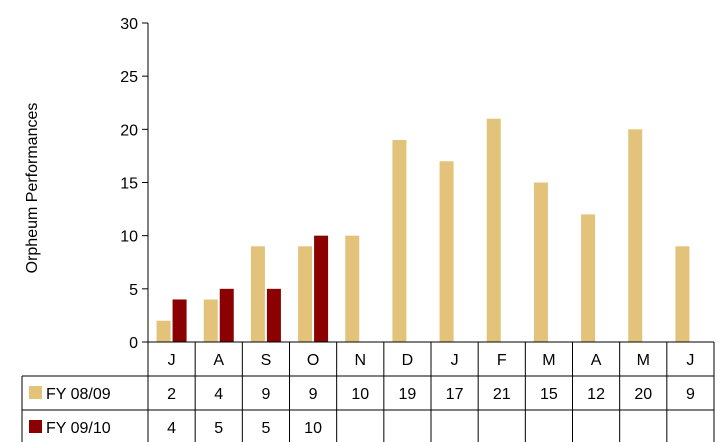 This screenshot has height=442, width=725. Describe the element at coordinates (129, 130) in the screenshot. I see `y-tick-label: 20` at that location.